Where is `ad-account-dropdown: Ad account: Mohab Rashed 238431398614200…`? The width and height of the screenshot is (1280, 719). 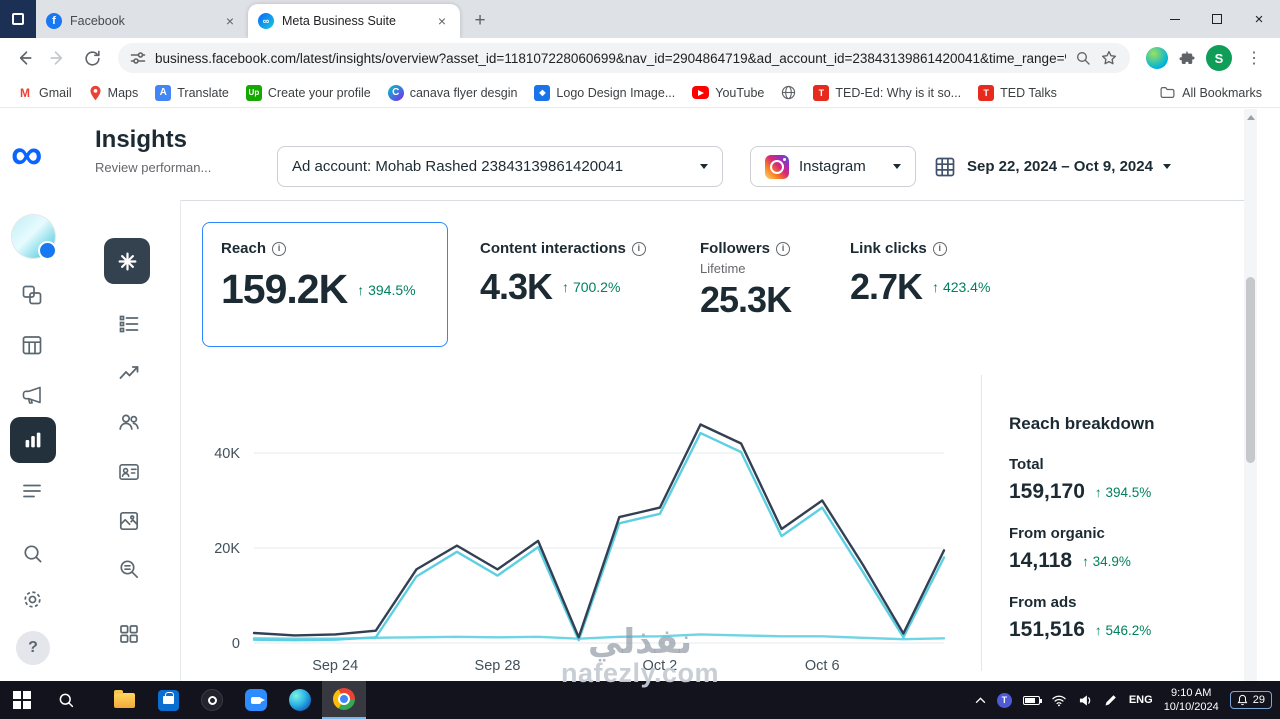 ad-account-dropdown: Ad account: Mohab Rashed 238431398614200… is located at coordinates (500, 166).